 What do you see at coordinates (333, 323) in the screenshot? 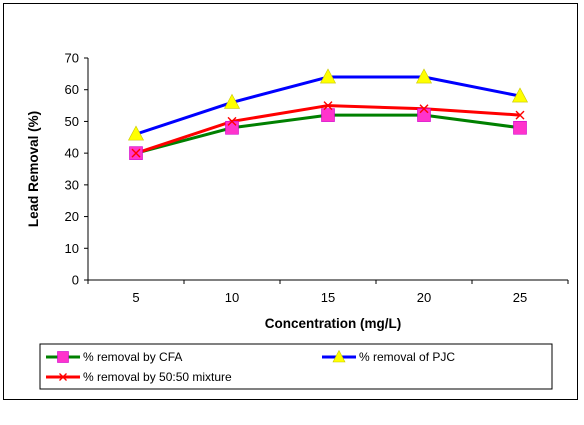
I see `x-axis-title: Concentration (mg/L)` at bounding box center [333, 323].